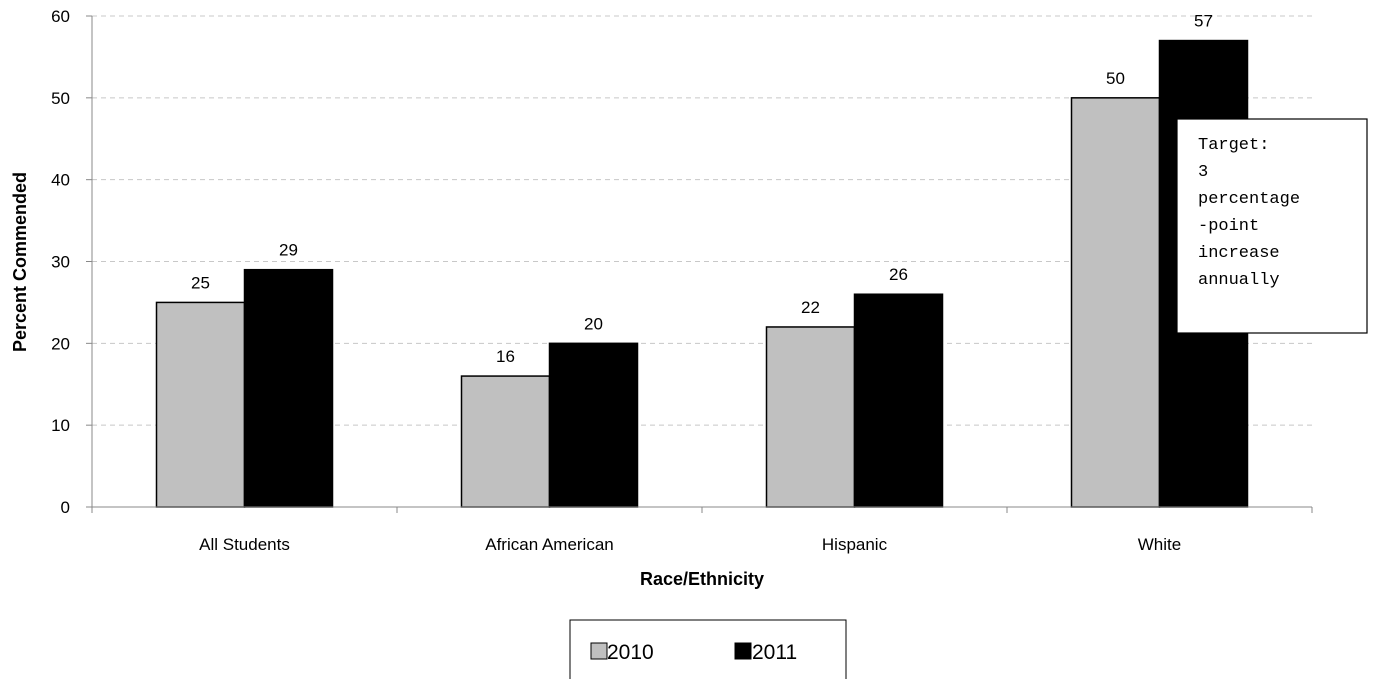  Describe the element at coordinates (60, 262) in the screenshot. I see `y-tick-label: 30` at that location.